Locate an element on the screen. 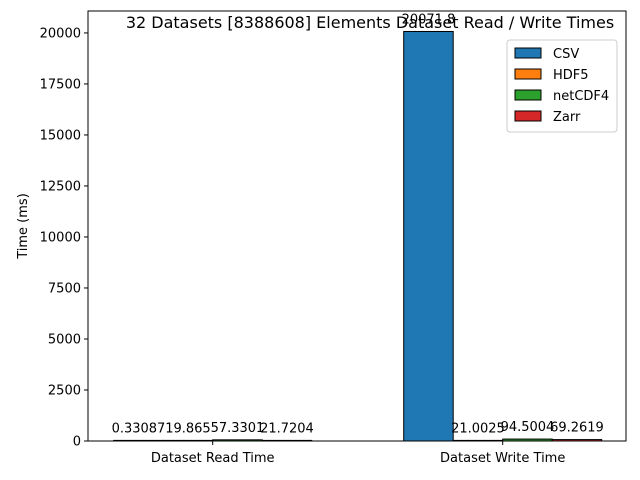  data-label: 21.7204 is located at coordinates (287, 428).